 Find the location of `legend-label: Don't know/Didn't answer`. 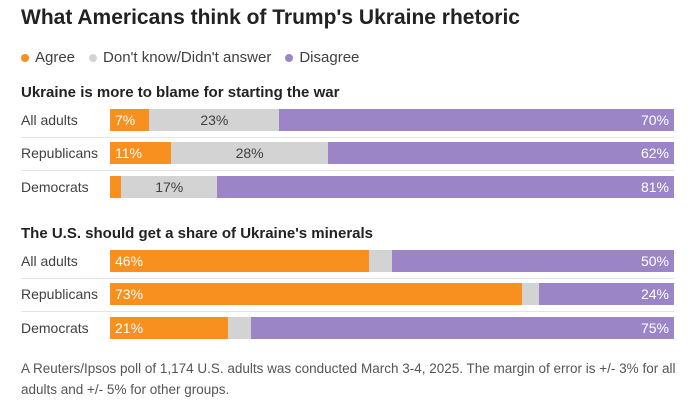

legend-label: Don't know/Didn't answer is located at coordinates (187, 57).